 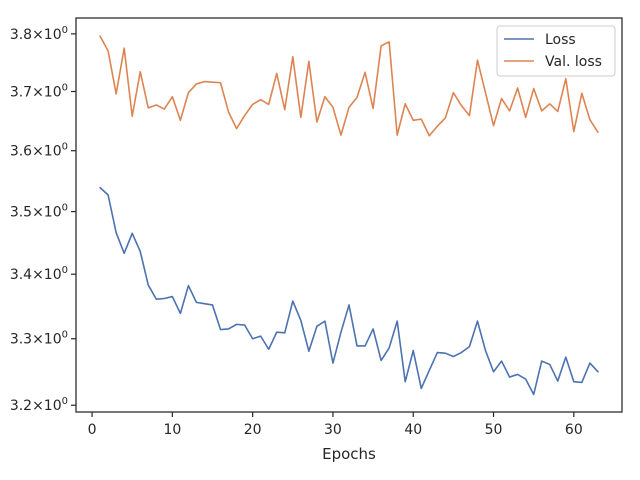 I want to click on y-tick-label: 3.3×100, so click(x=39, y=339).